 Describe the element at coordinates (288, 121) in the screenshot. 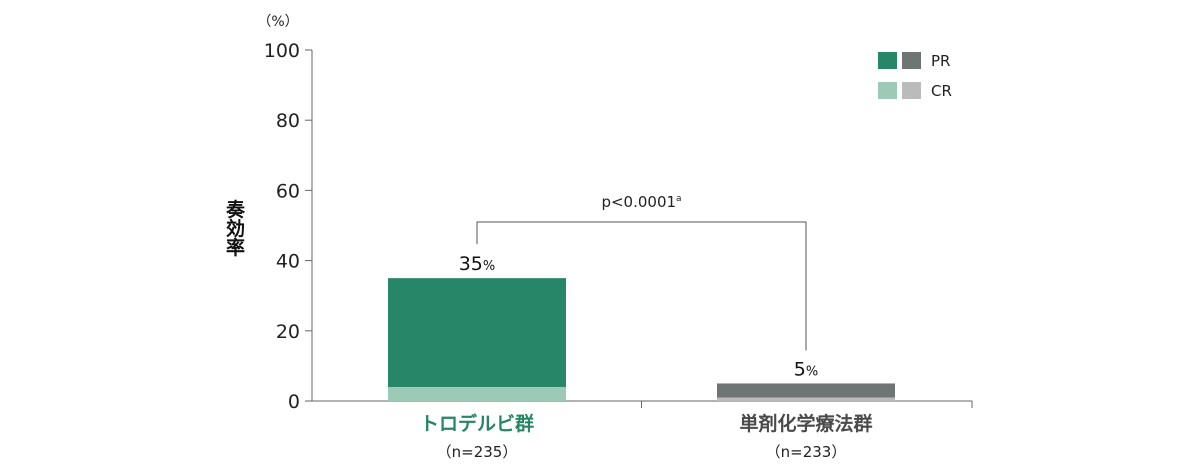

I see `y-tick-label: 80` at that location.